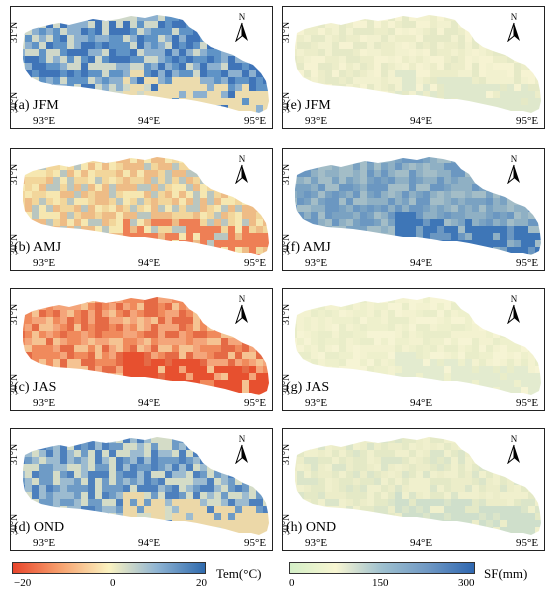 The image size is (550, 592). I want to click on snowfall-legend-title: SF(mm), so click(506, 573).